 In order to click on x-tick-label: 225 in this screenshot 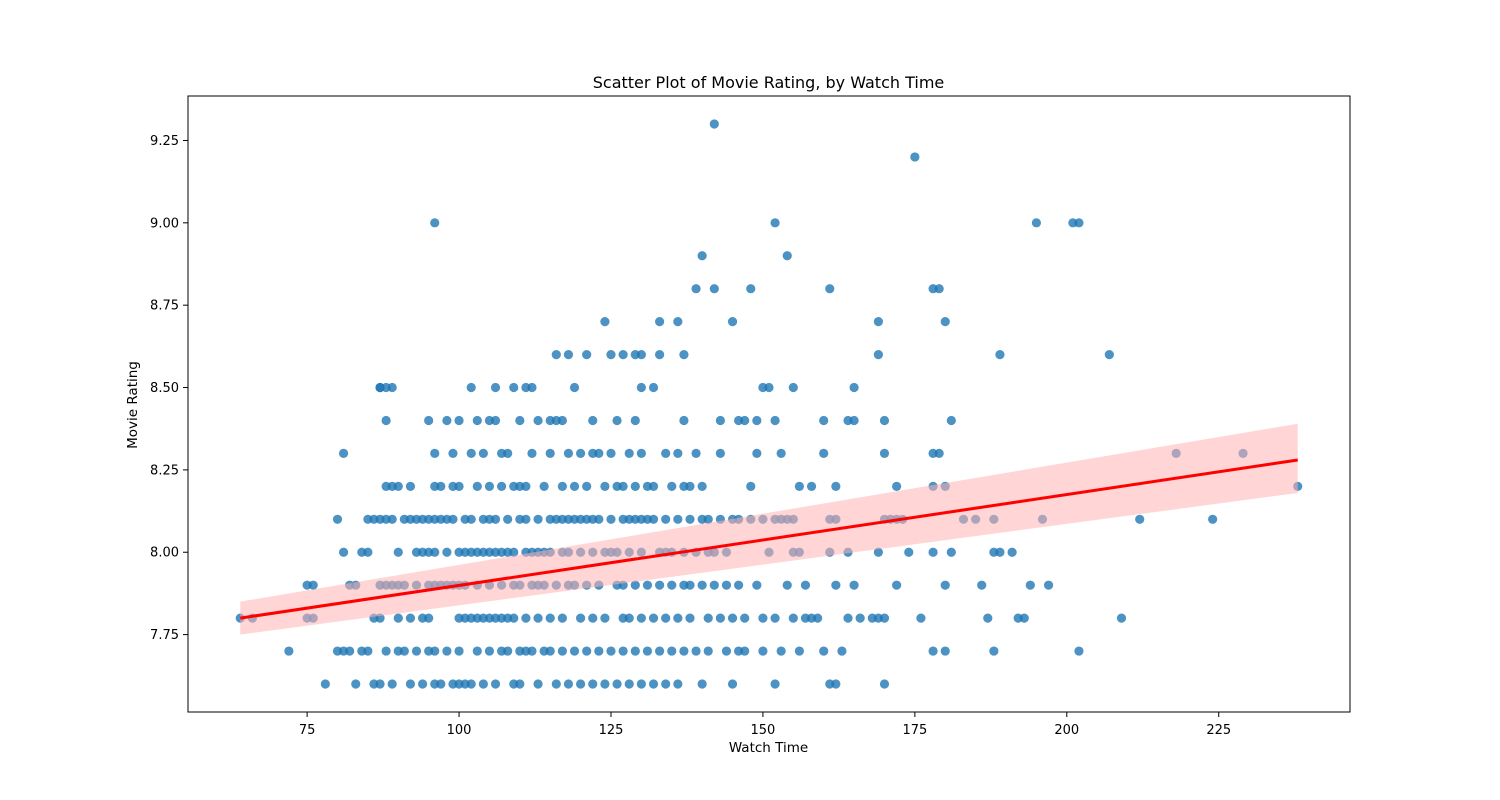, I will do `click(1218, 730)`.